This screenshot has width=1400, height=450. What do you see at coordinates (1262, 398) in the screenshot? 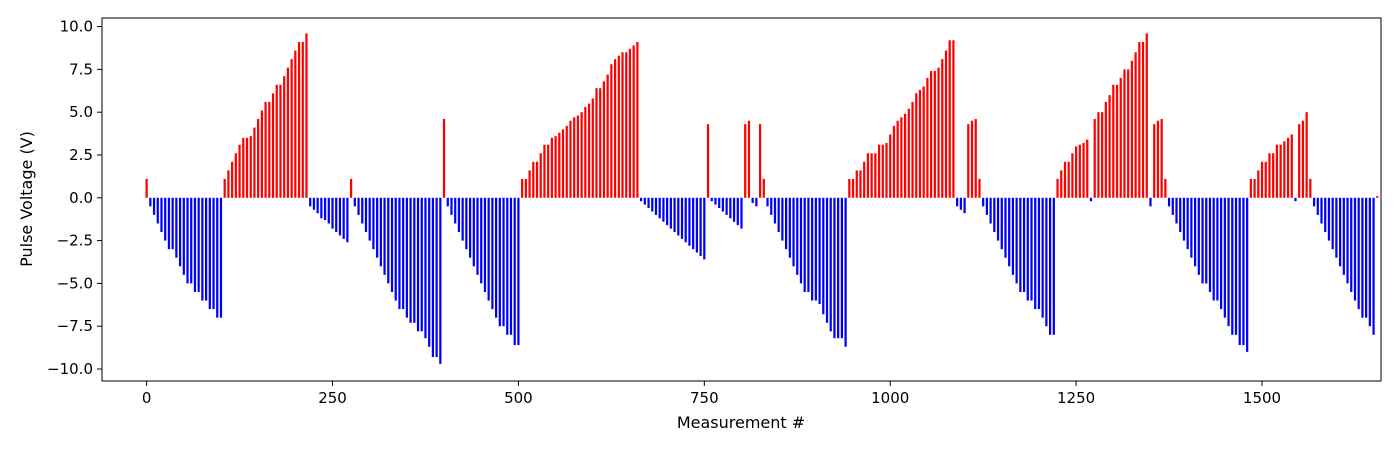
I see `x-tick-label-6: 1500` at bounding box center [1262, 398].